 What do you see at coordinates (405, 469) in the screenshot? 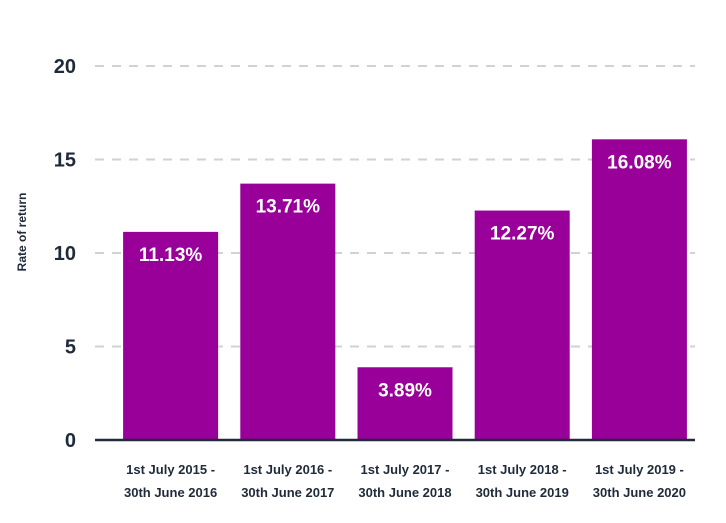
I see `x-tick-label-line: 1st July 2017 -` at bounding box center [405, 469].